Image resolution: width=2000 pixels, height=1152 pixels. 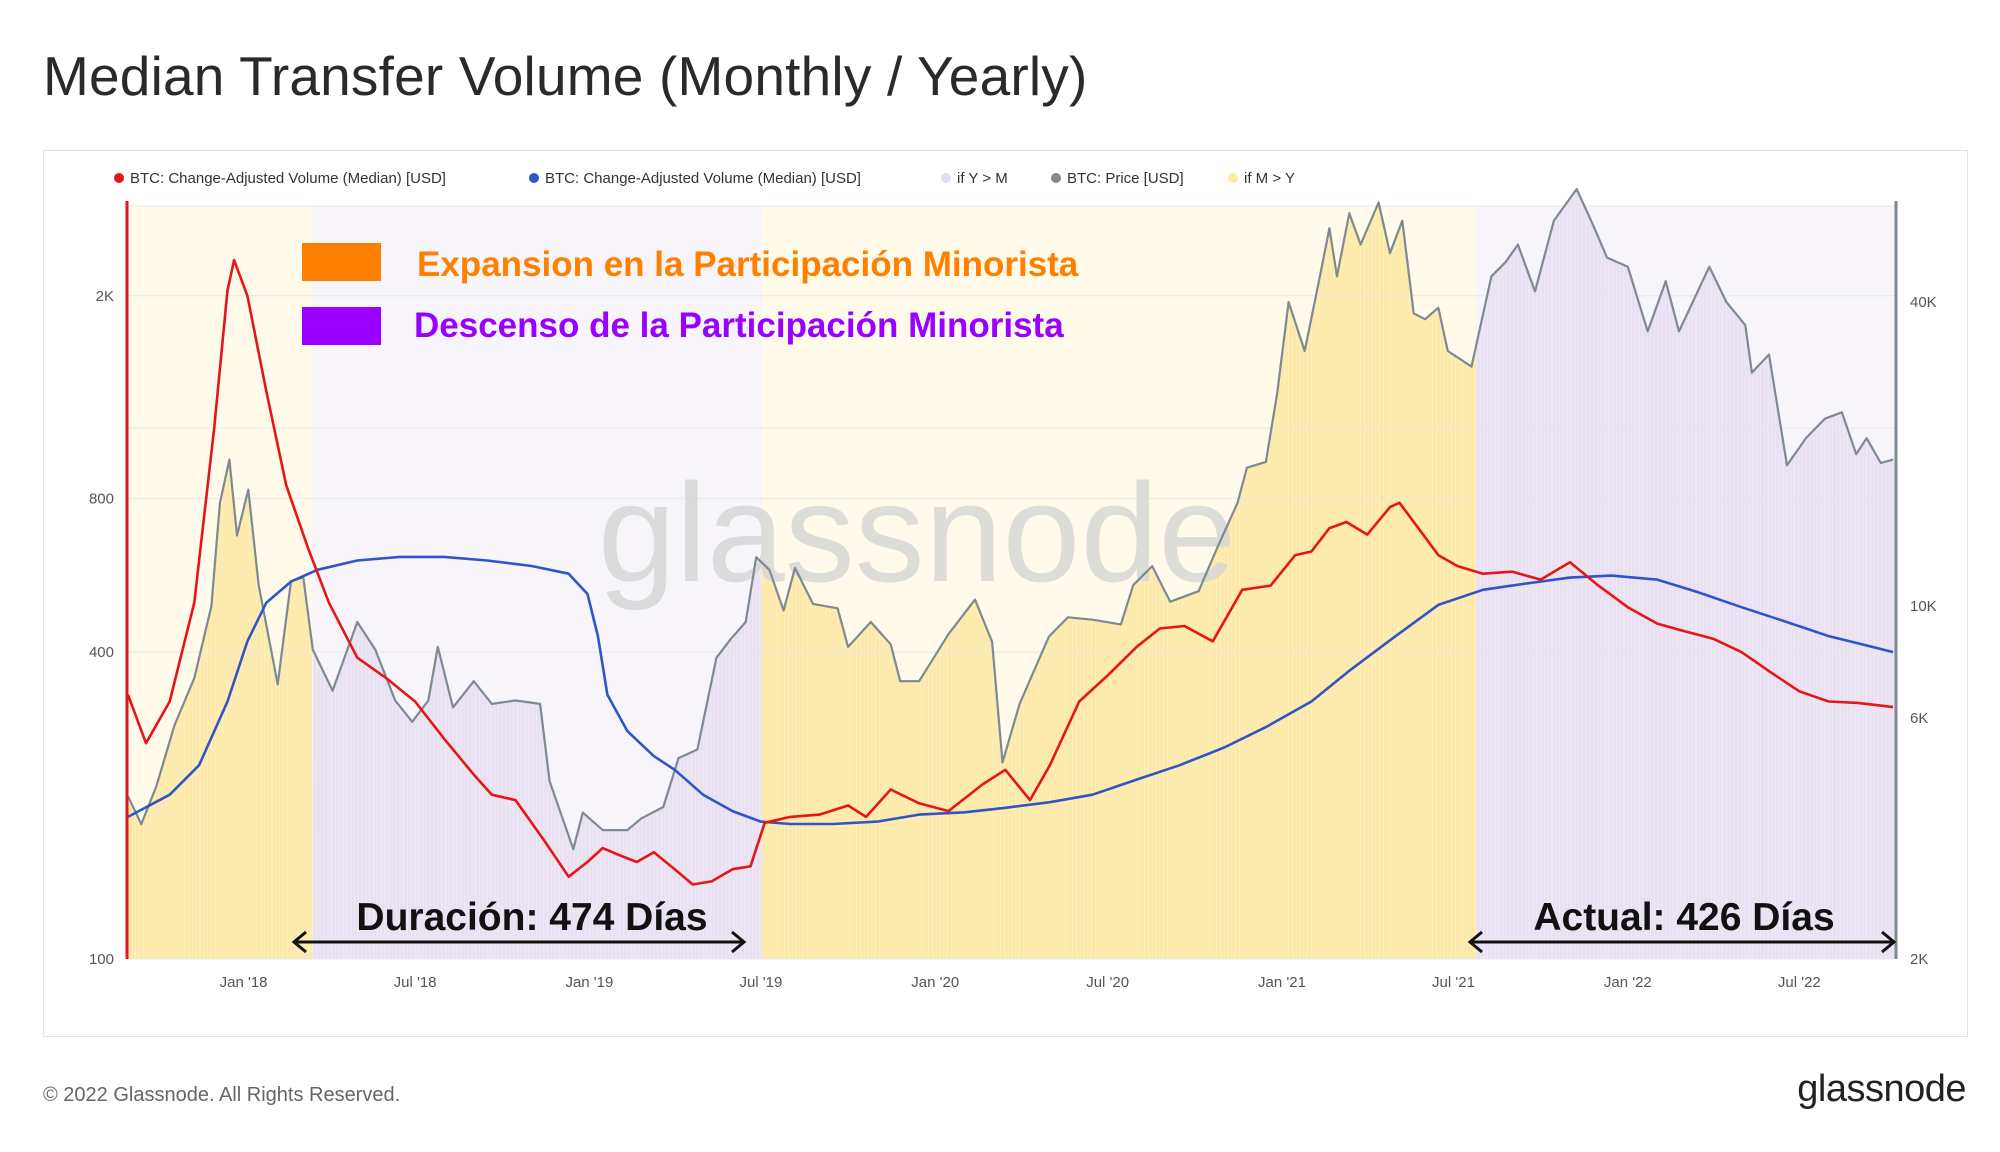 What do you see at coordinates (1453, 982) in the screenshot?
I see `x-tick-7: Jul '21` at bounding box center [1453, 982].